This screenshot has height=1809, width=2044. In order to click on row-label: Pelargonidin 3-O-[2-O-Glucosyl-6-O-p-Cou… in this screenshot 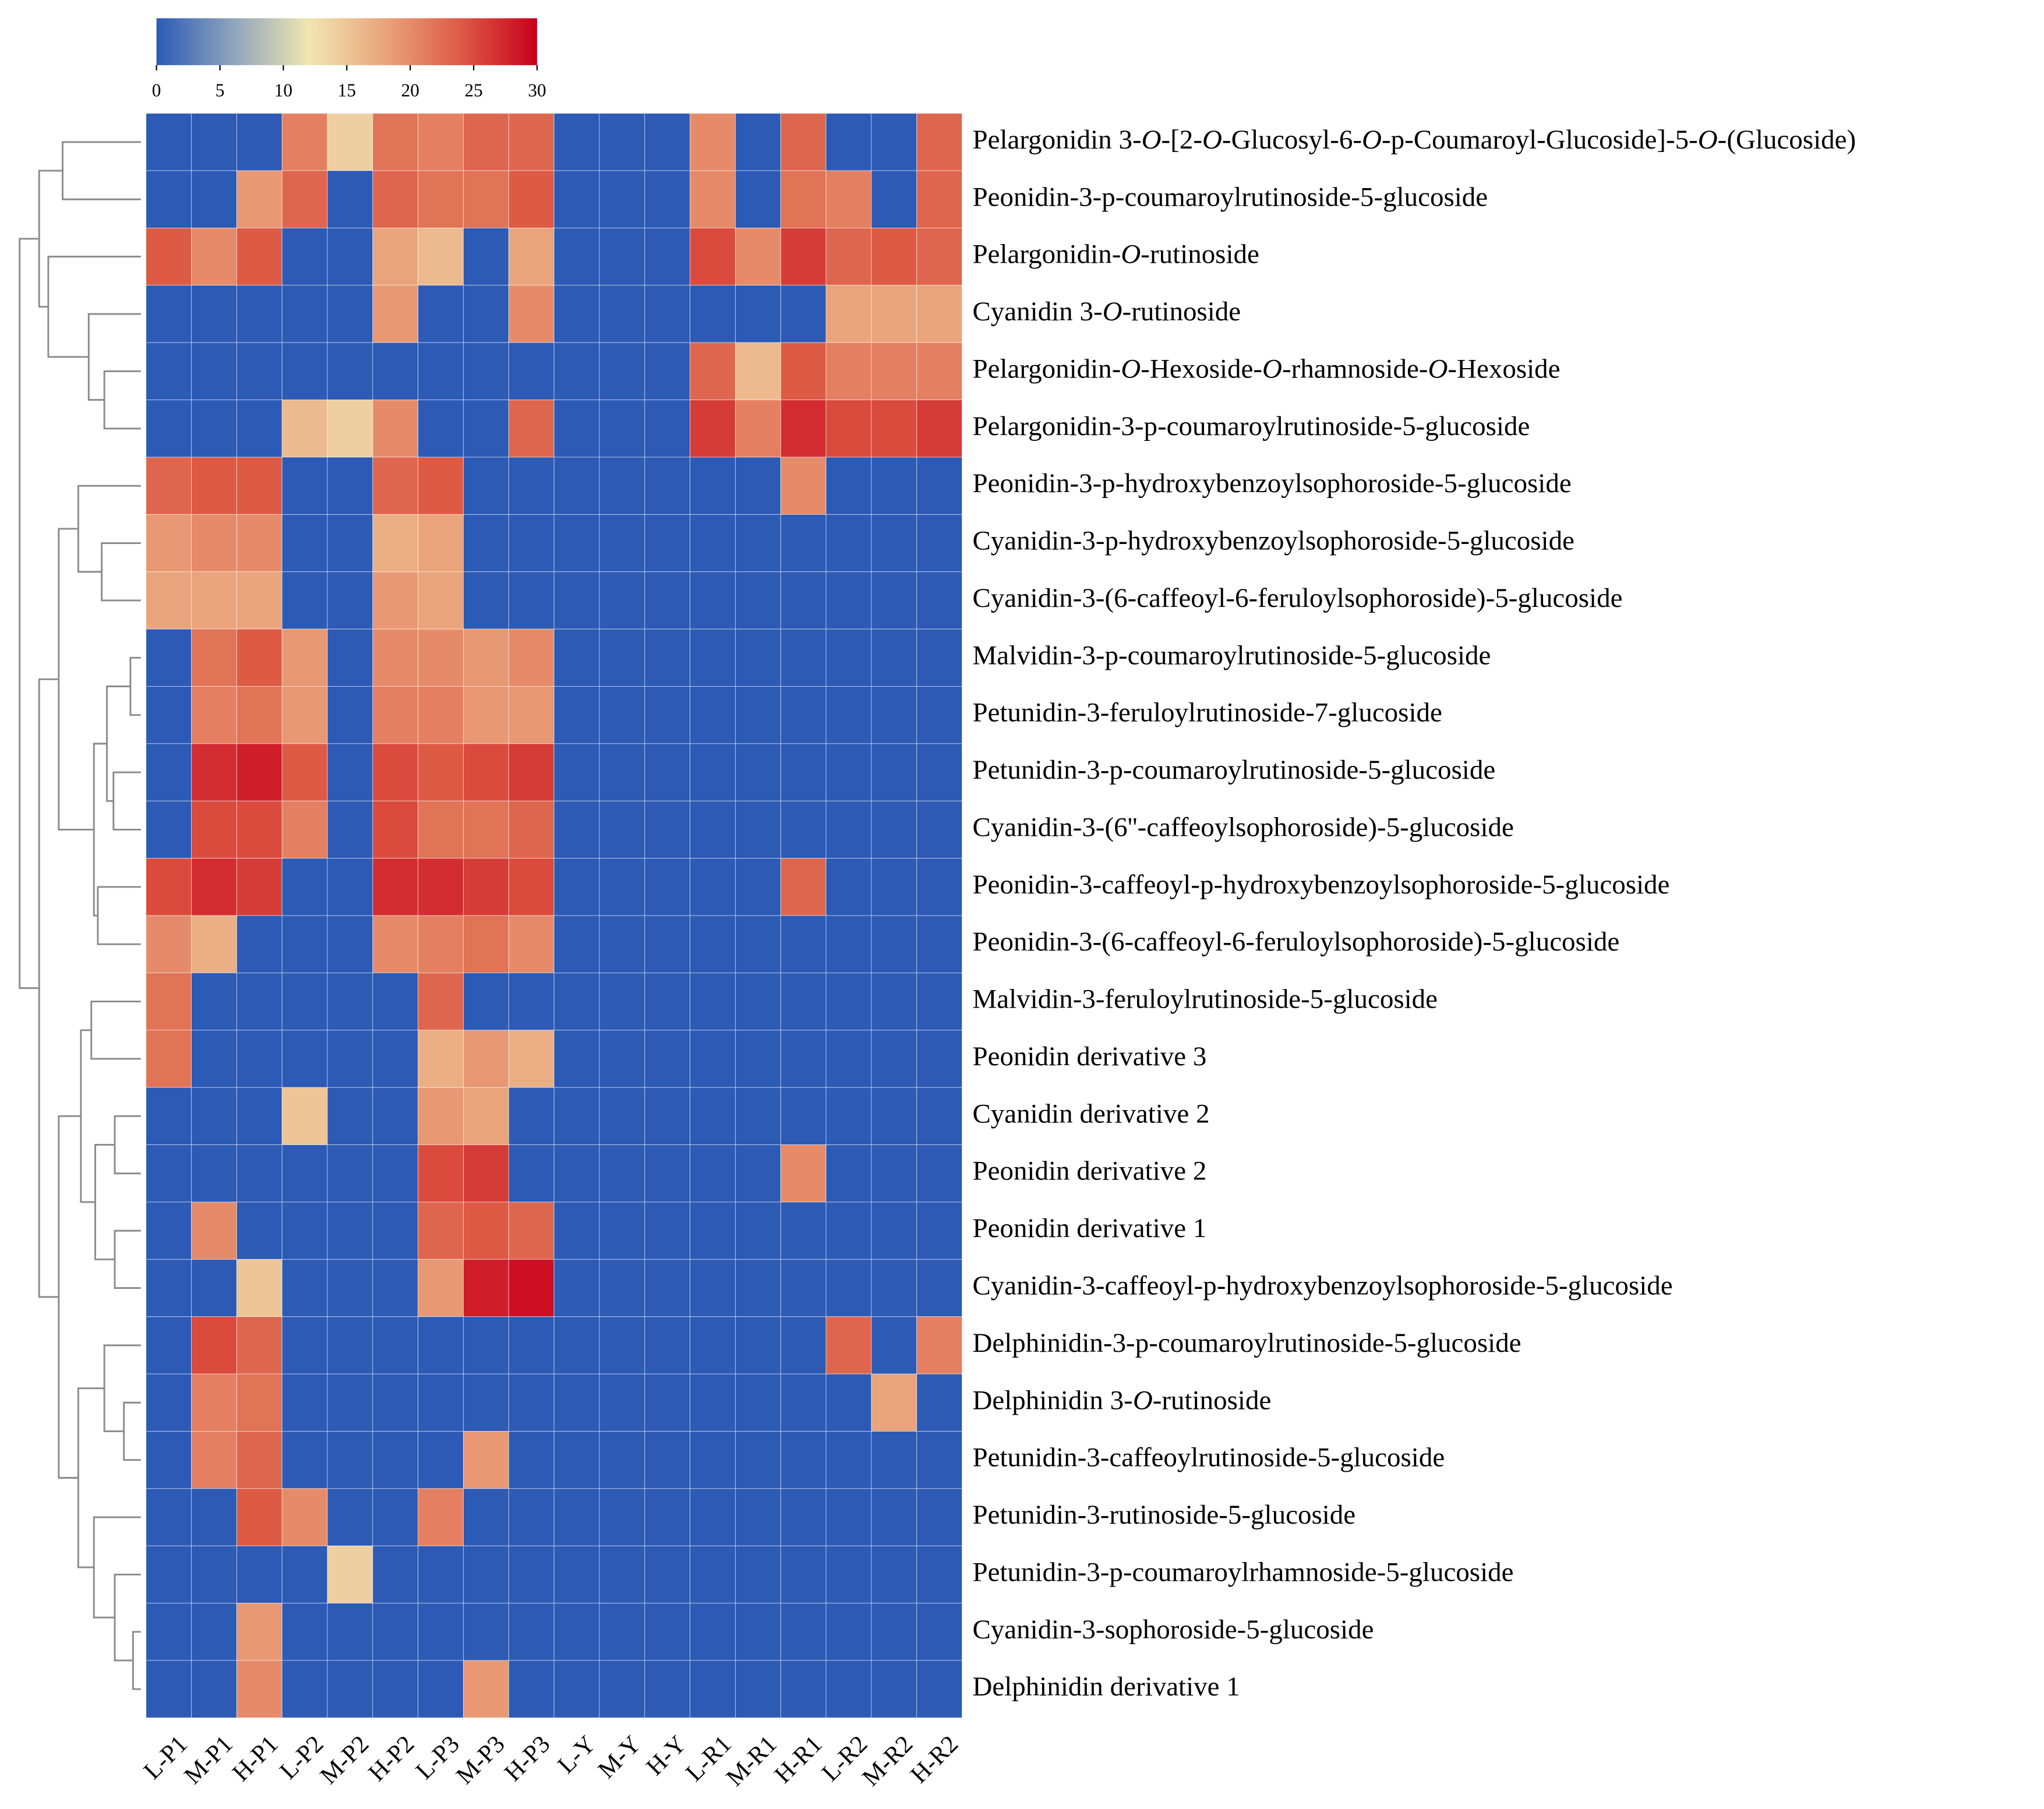, I will do `click(1414, 140)`.